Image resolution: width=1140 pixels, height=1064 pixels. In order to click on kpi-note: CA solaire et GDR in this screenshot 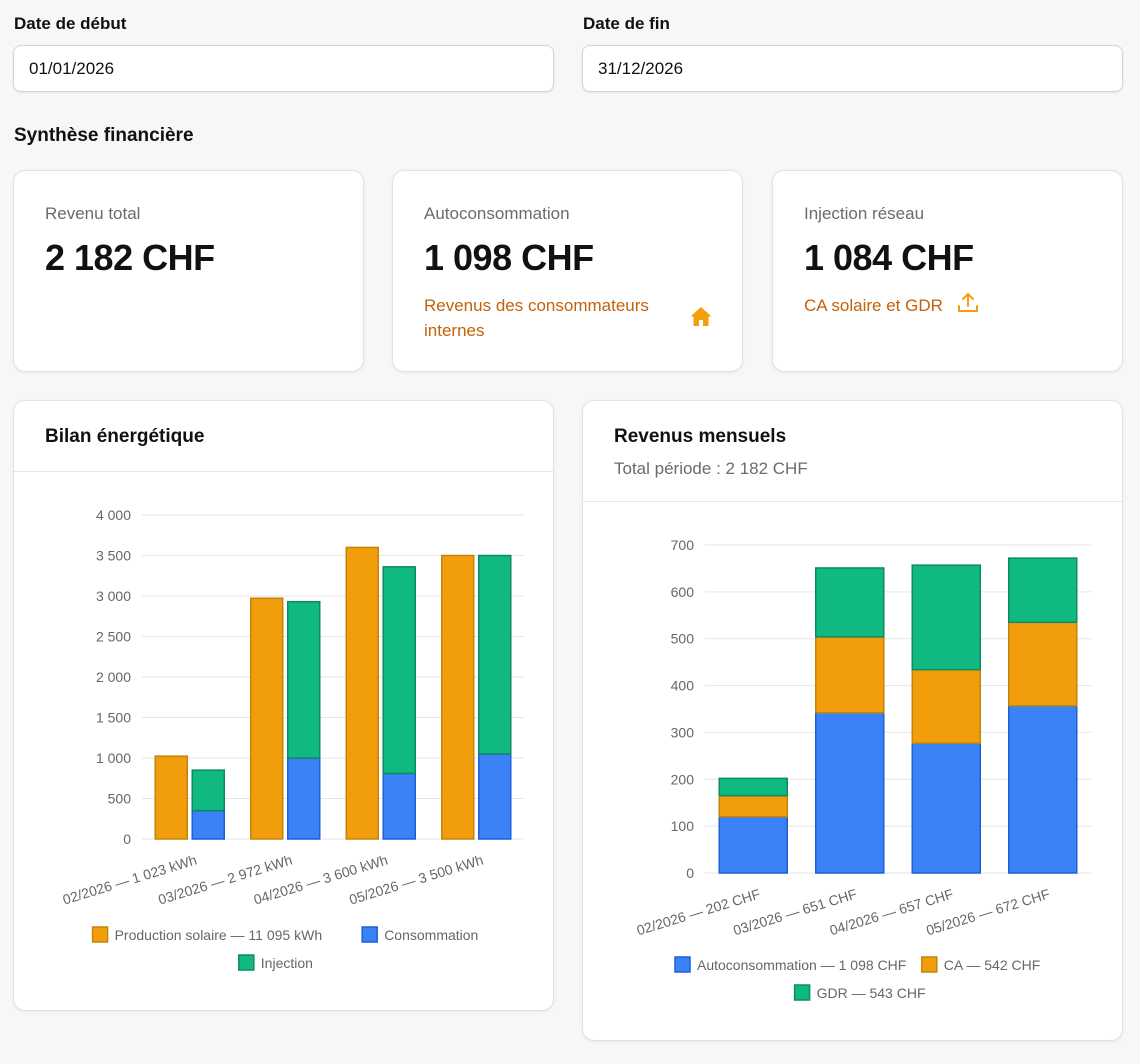, I will do `click(873, 305)`.